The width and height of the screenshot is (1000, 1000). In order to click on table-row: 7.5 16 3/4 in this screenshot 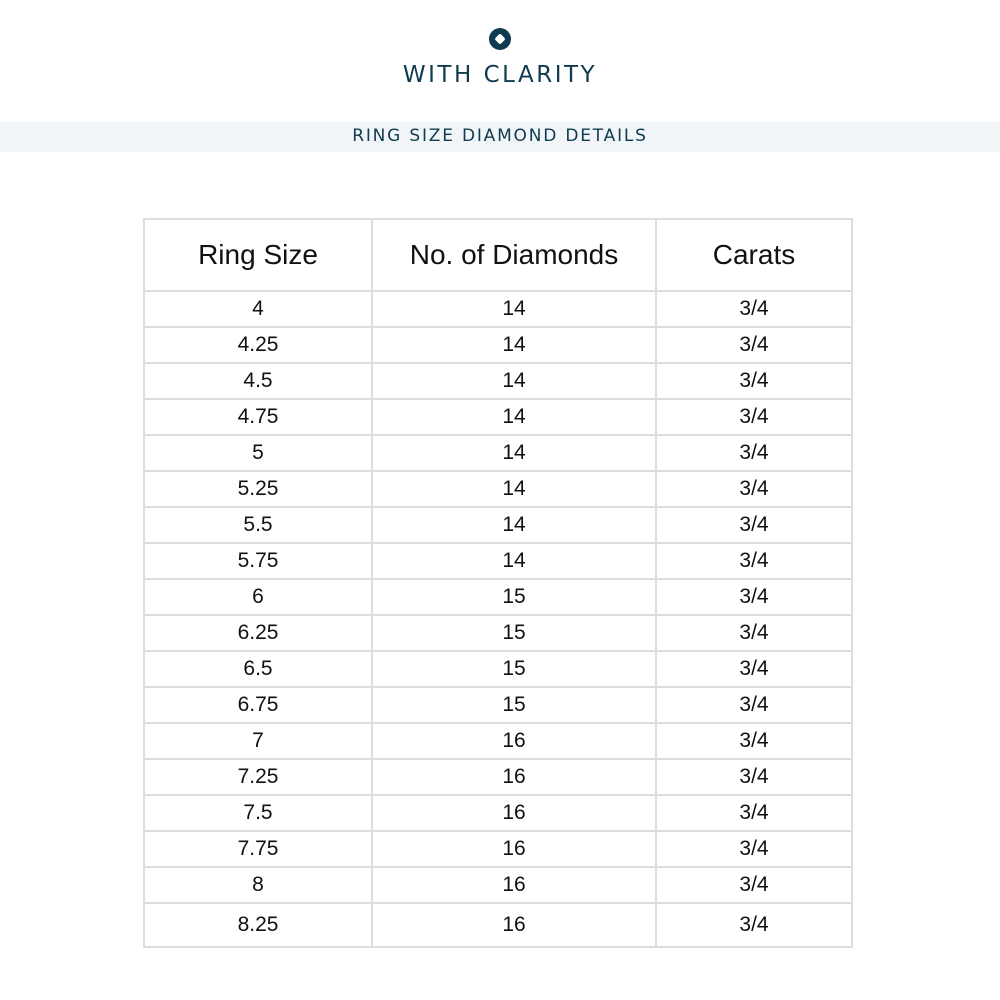, I will do `click(498, 813)`.